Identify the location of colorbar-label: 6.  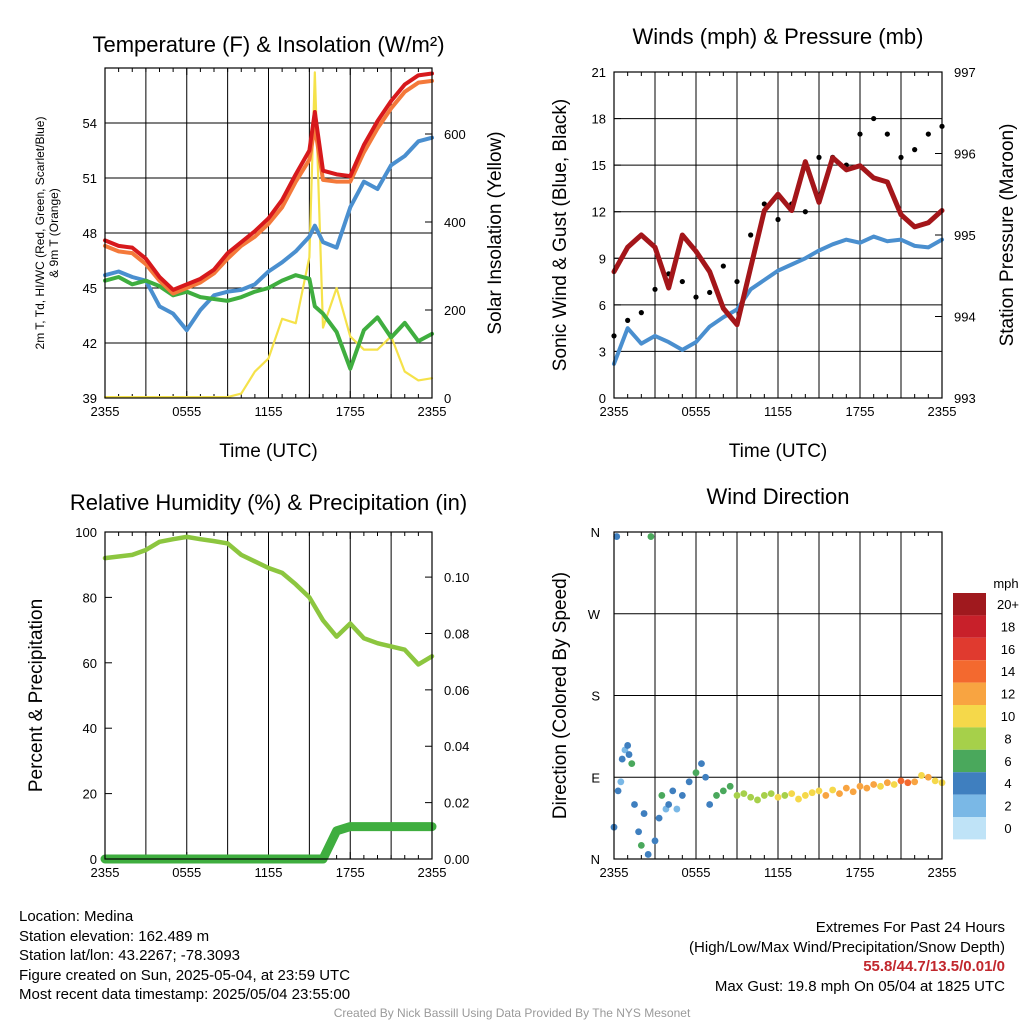
(1007, 761).